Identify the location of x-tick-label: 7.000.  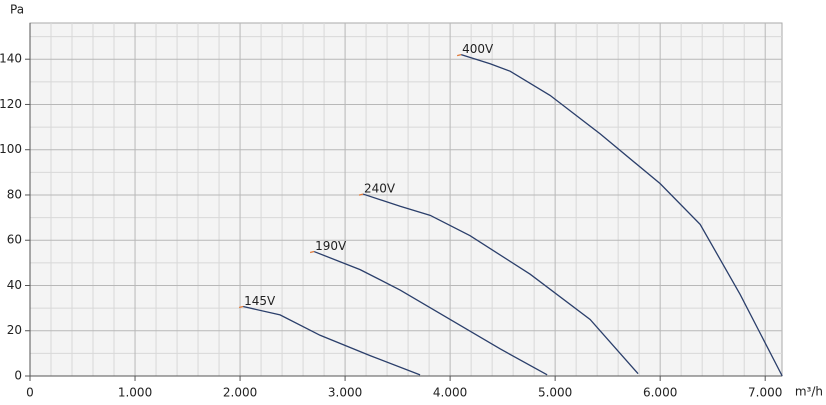
(765, 393).